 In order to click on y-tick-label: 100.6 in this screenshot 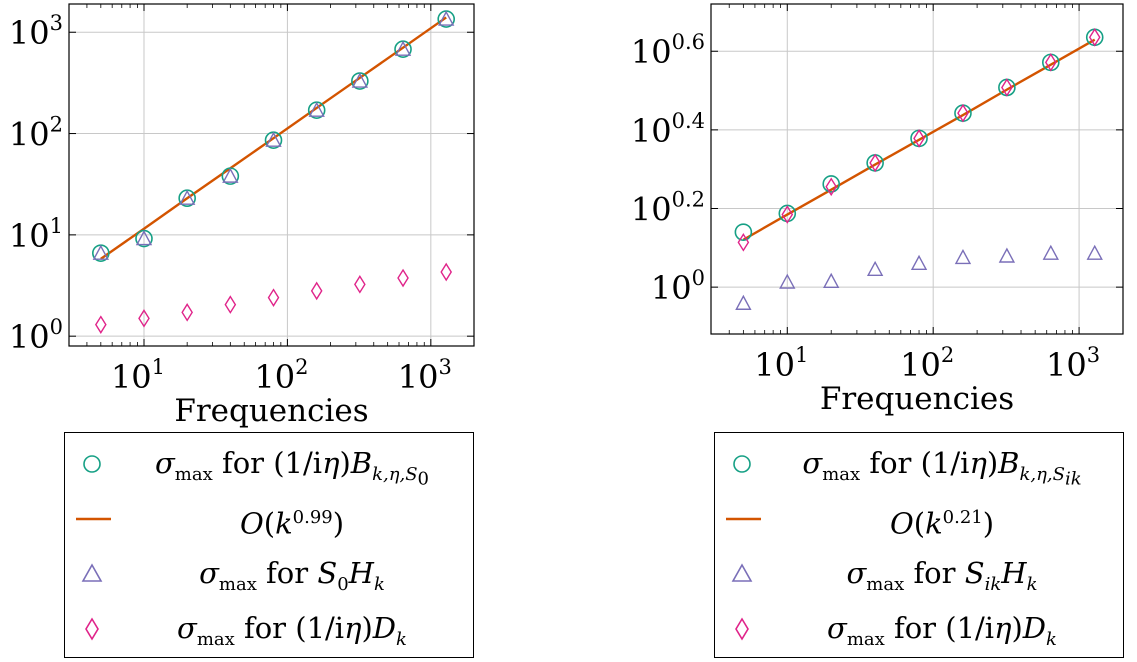, I will do `click(668, 50)`.